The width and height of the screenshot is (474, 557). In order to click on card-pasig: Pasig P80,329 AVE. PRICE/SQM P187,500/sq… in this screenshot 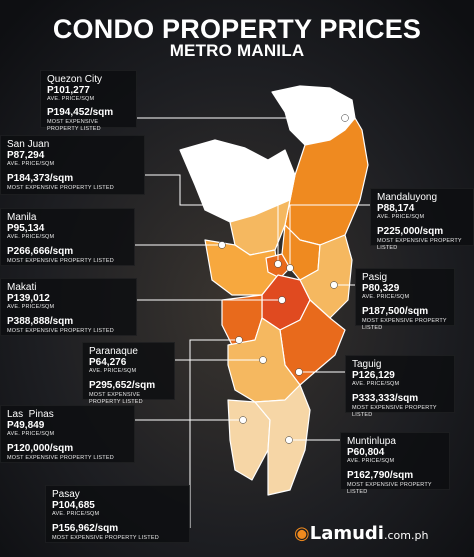, I will do `click(405, 299)`.